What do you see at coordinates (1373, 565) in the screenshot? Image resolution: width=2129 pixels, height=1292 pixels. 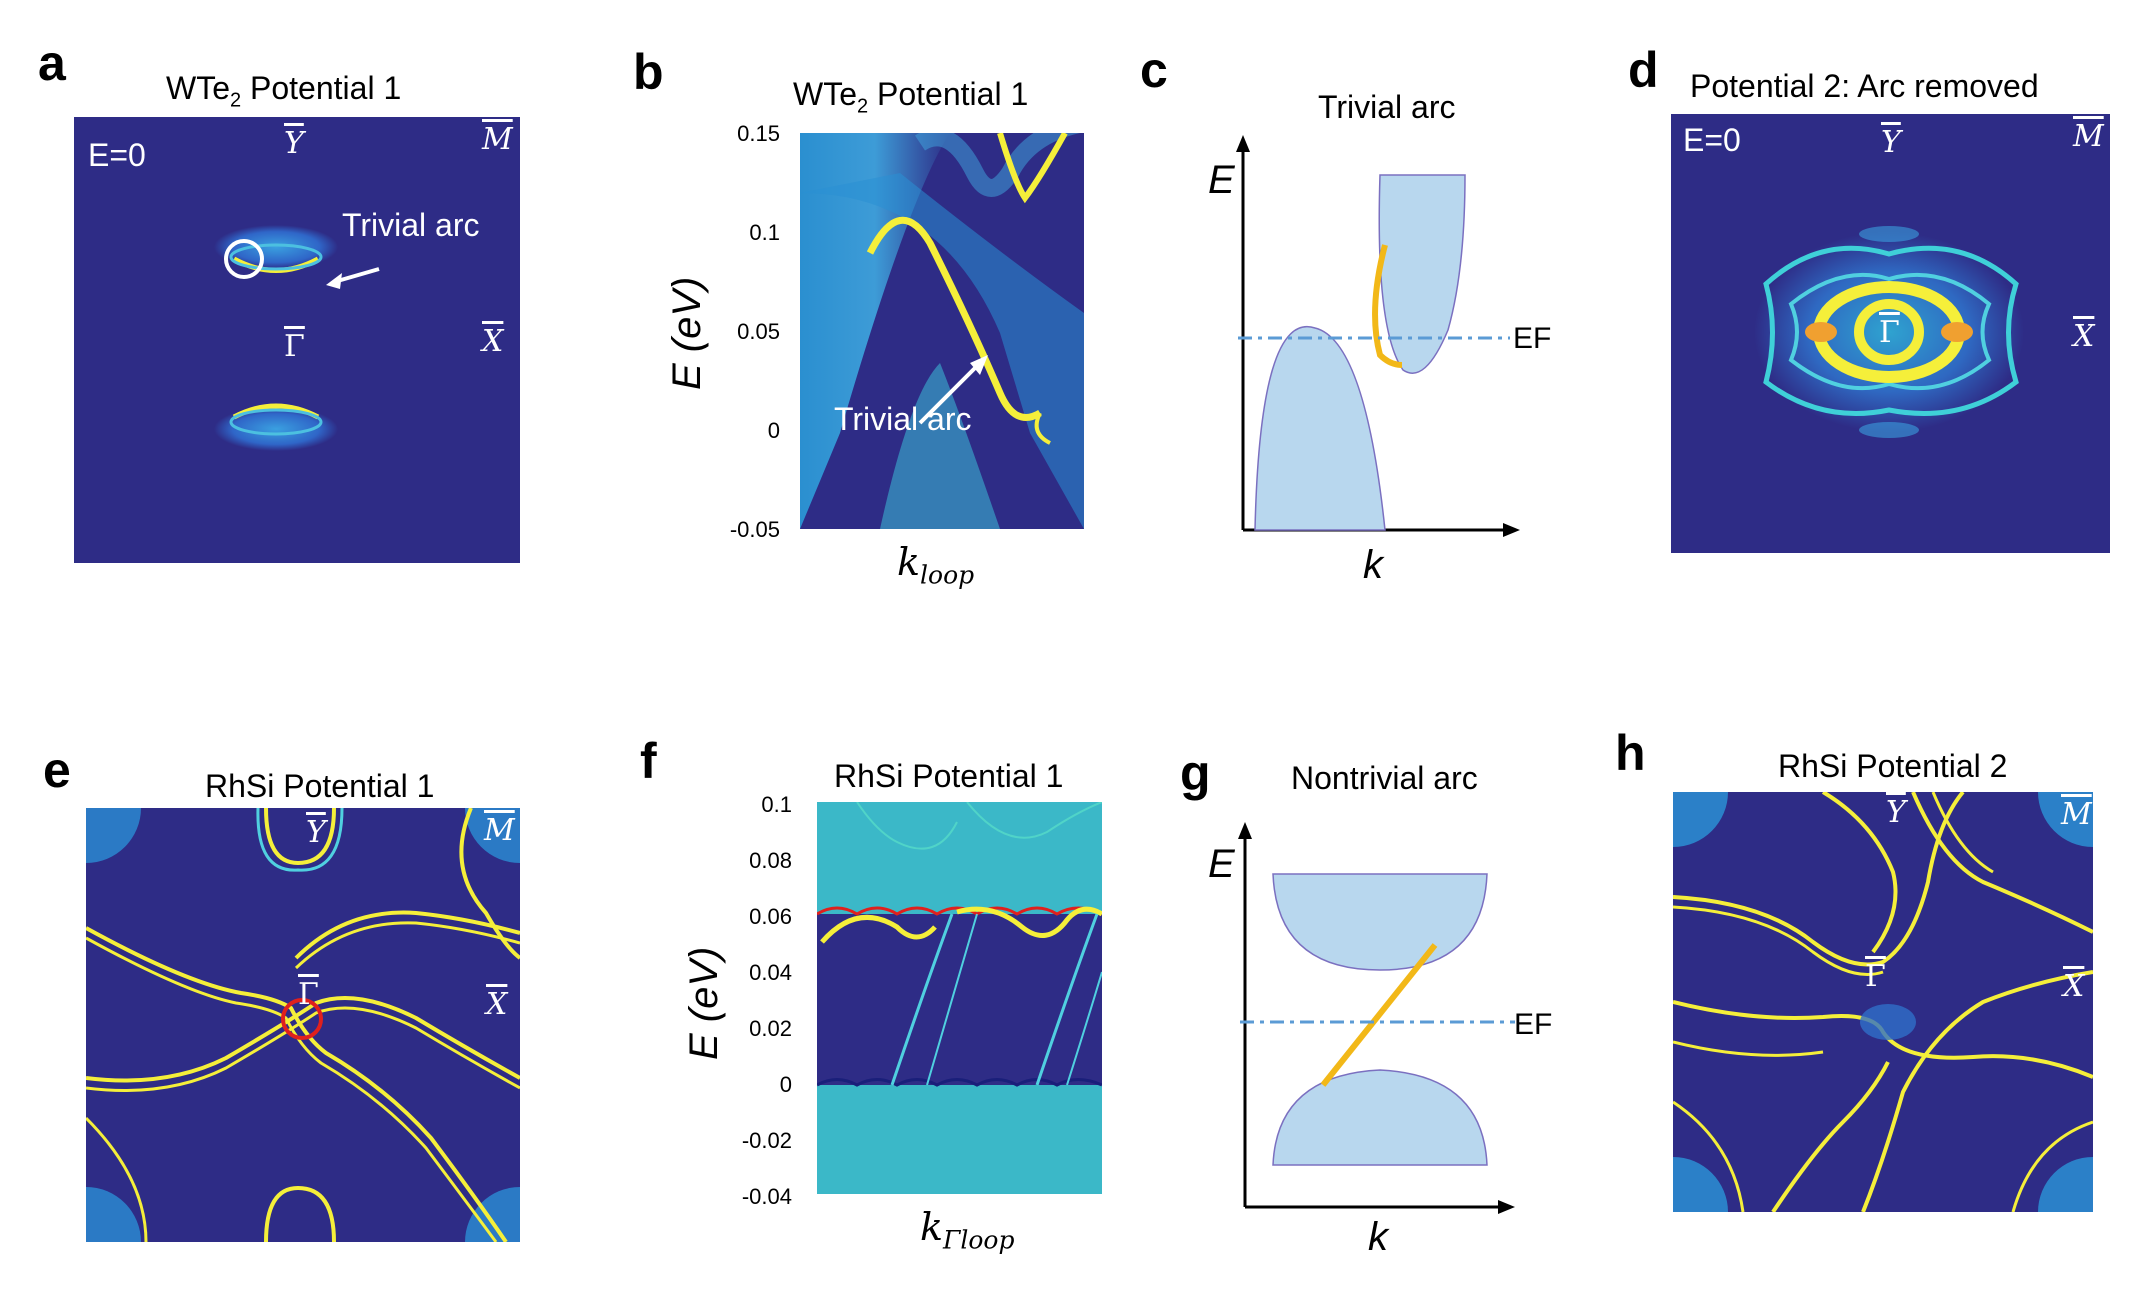 I see `panel-c-xlabel: k` at bounding box center [1373, 565].